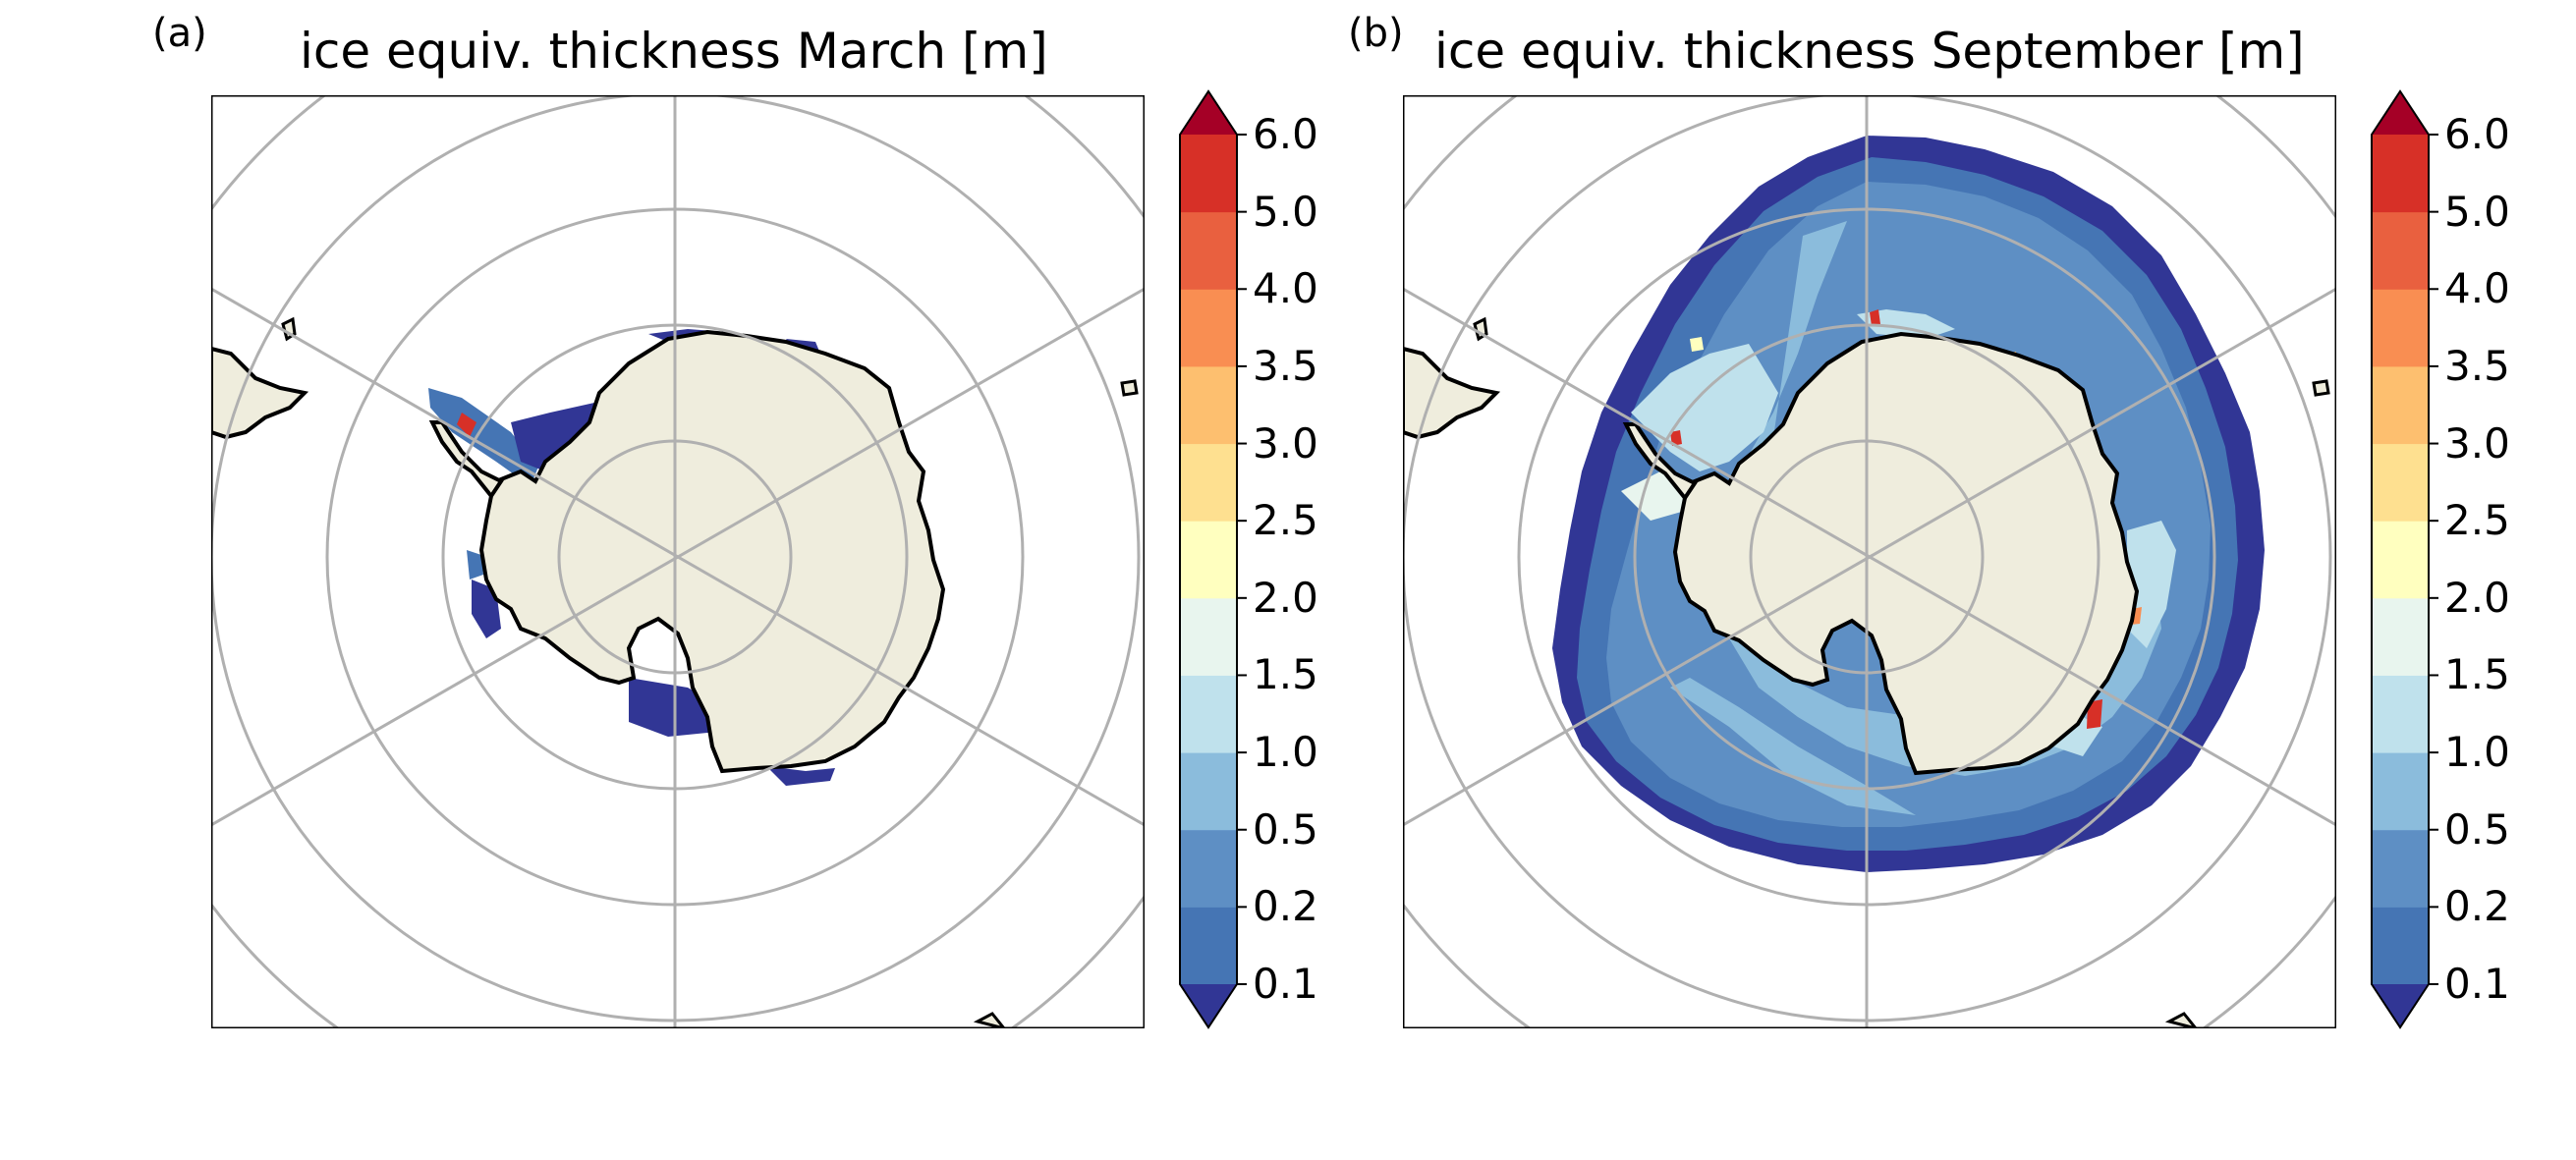 The width and height of the screenshot is (2576, 1160). I want to click on colorbar-tick-label-b-7: 3.0, so click(2477, 443).